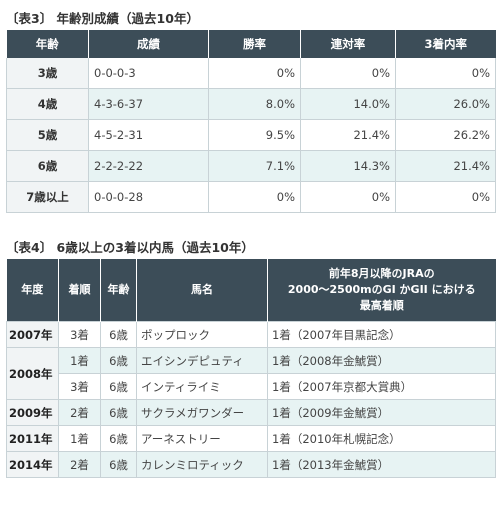 The width and height of the screenshot is (500, 509). I want to click on win-rate-cell: 8.0%, so click(254, 104).